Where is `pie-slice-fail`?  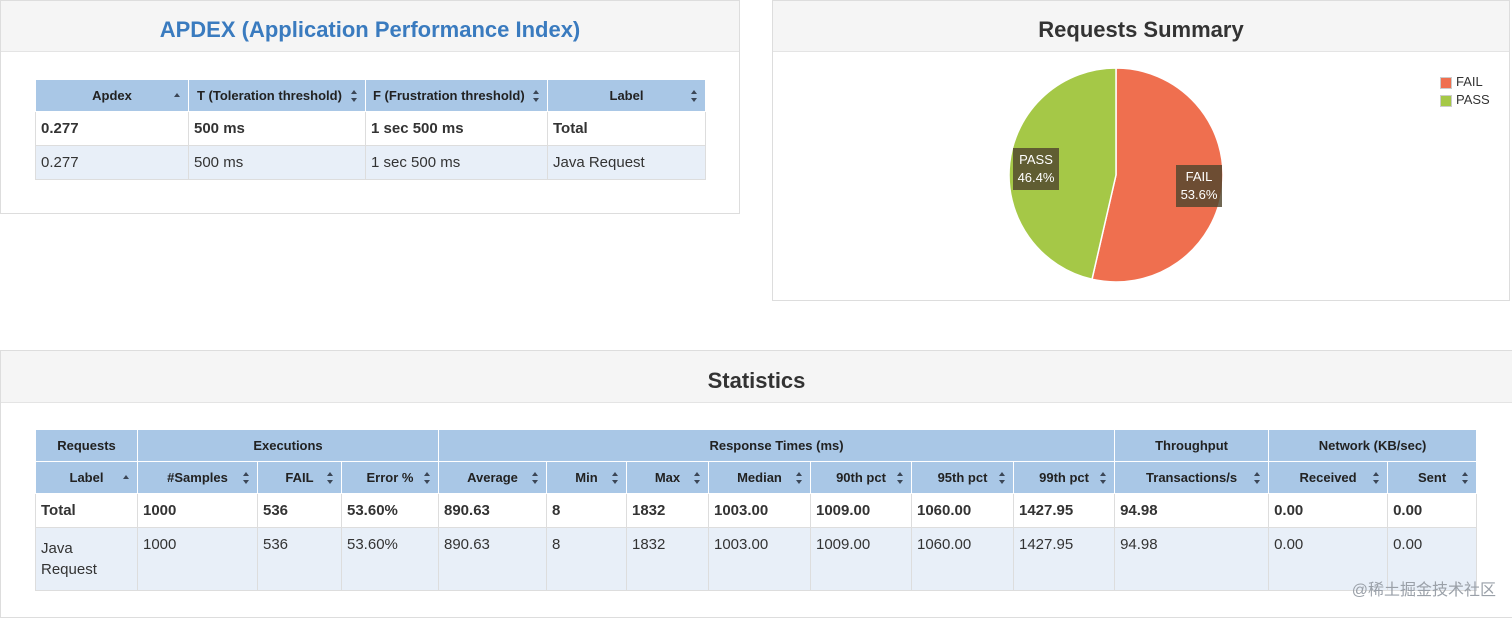
pie-slice-fail is located at coordinates (1157, 175).